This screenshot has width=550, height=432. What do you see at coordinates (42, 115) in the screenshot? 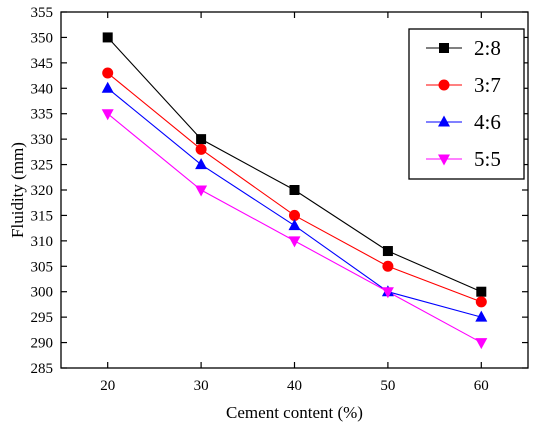
I see `y-tick-label: 335` at bounding box center [42, 115].